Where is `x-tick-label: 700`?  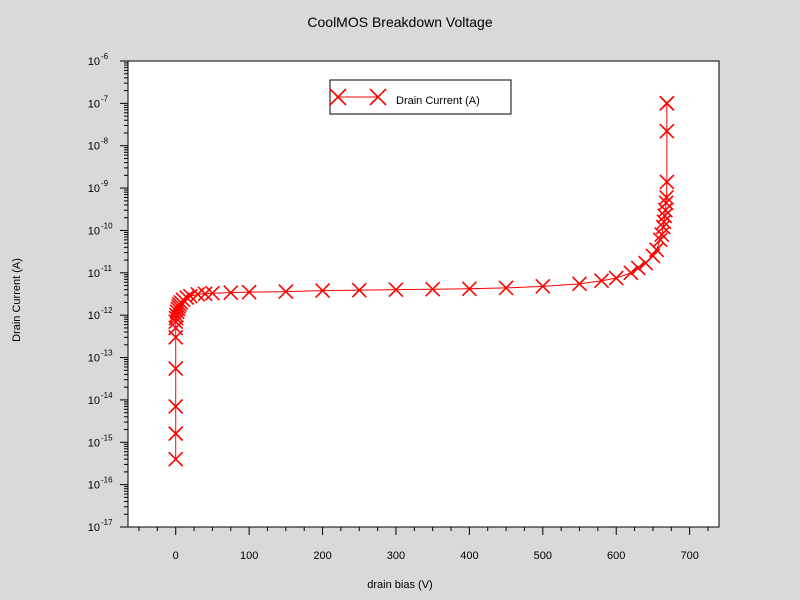
x-tick-label: 700 is located at coordinates (689, 556).